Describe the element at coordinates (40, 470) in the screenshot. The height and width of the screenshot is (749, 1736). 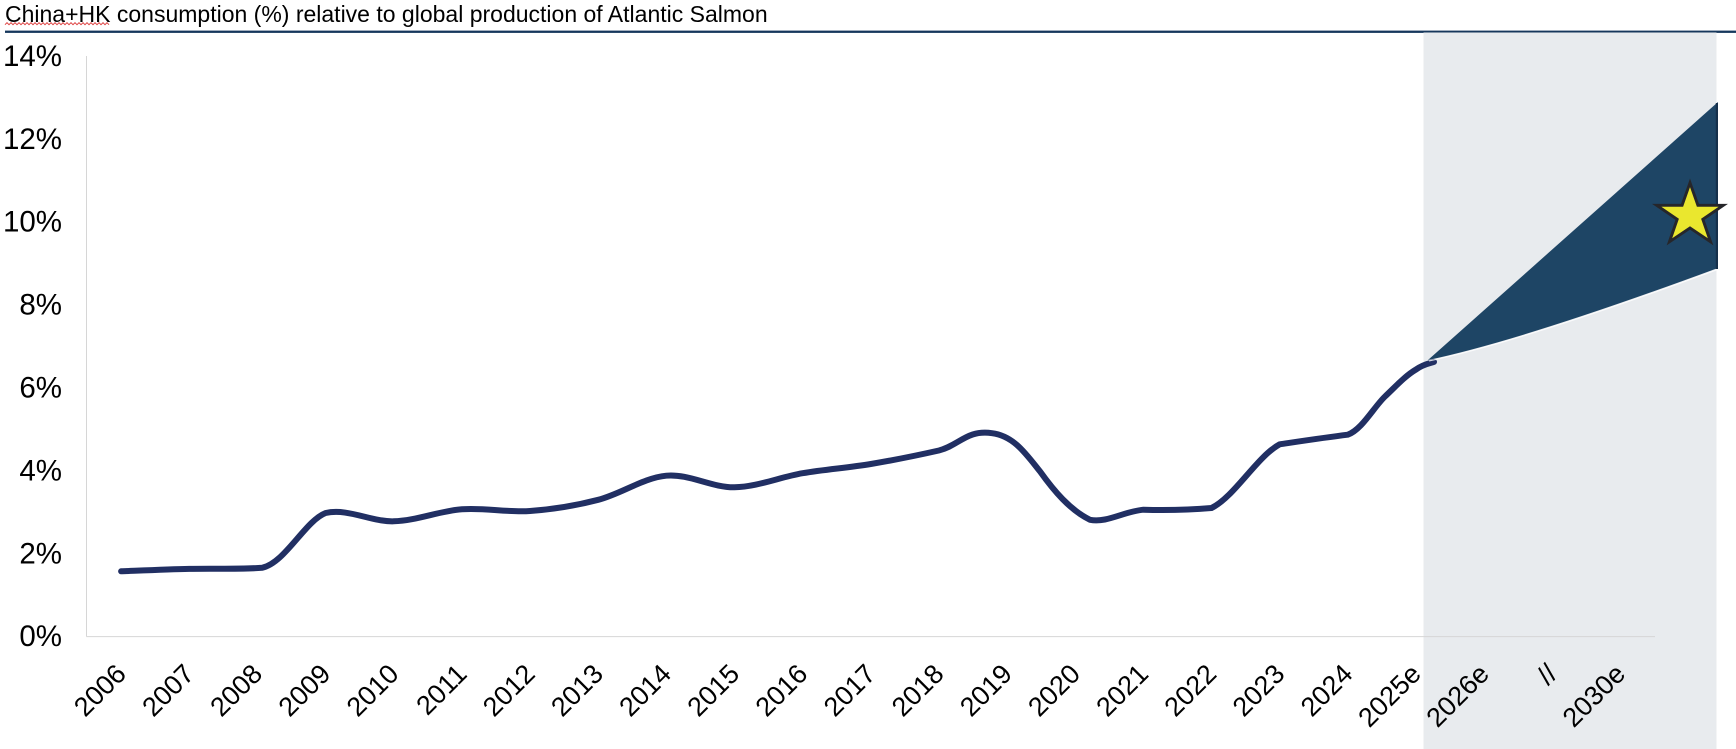
I see `svg-text: 4%` at that location.